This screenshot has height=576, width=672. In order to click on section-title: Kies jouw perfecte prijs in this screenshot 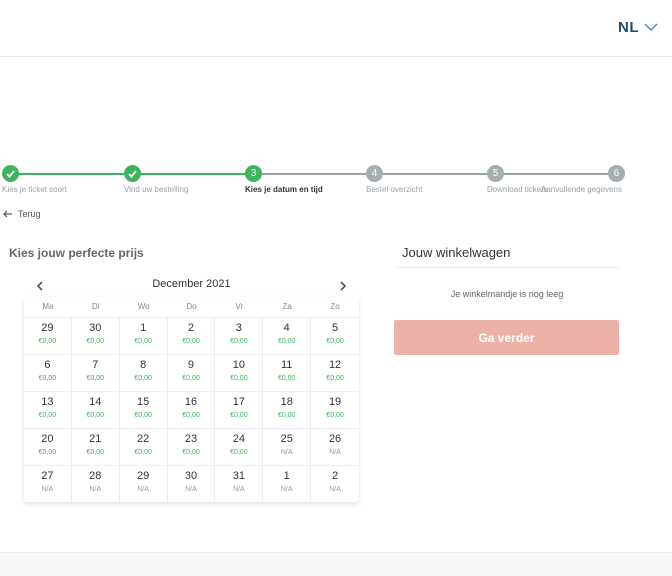, I will do `click(76, 253)`.